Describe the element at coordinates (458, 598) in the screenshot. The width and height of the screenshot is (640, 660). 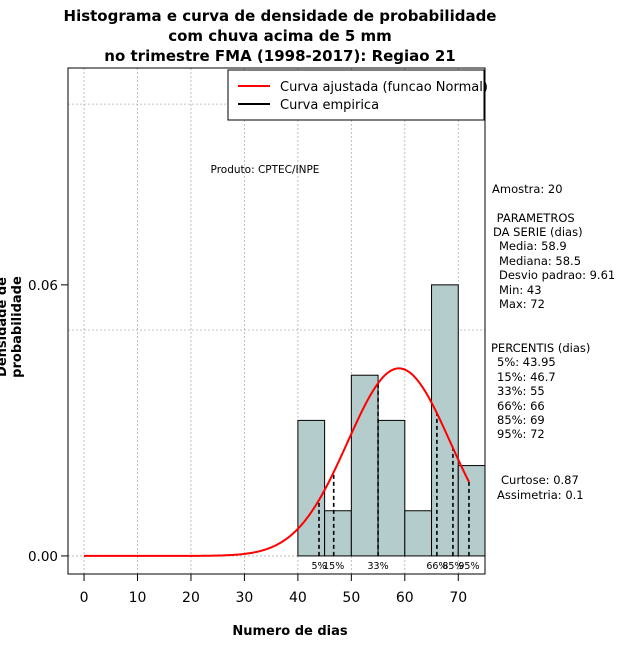
I see `x-tick-label-7: 70` at that location.